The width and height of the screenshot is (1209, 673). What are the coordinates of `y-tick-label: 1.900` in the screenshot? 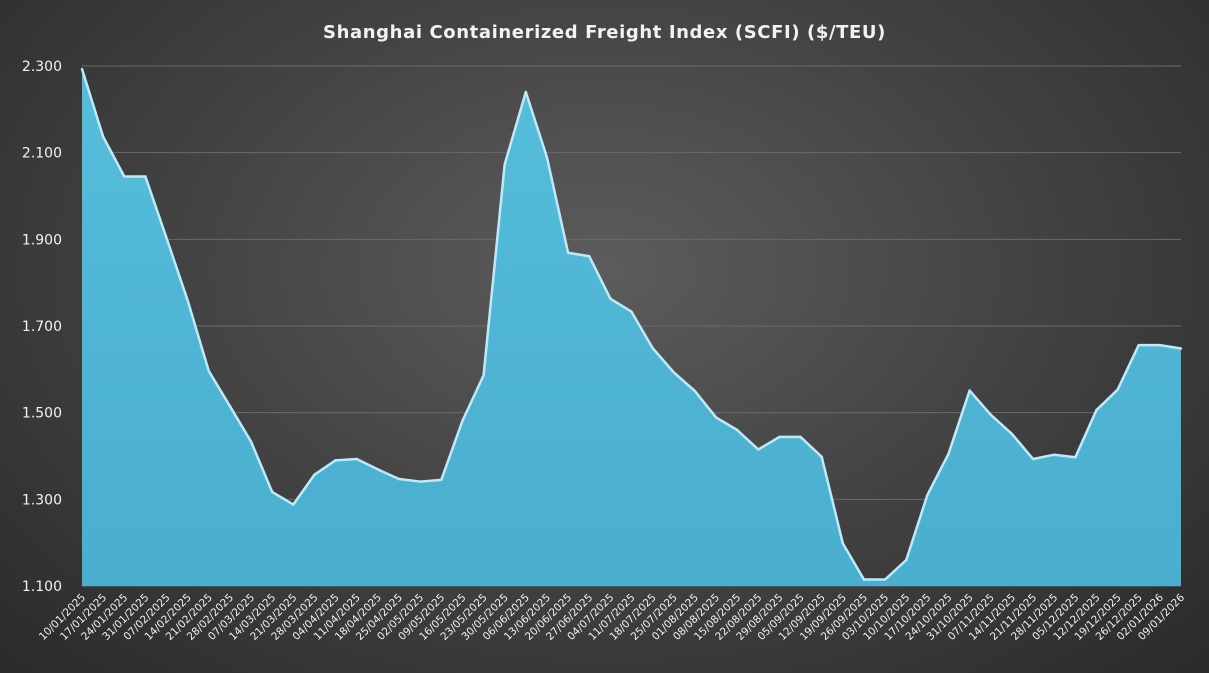 It's located at (42, 240).